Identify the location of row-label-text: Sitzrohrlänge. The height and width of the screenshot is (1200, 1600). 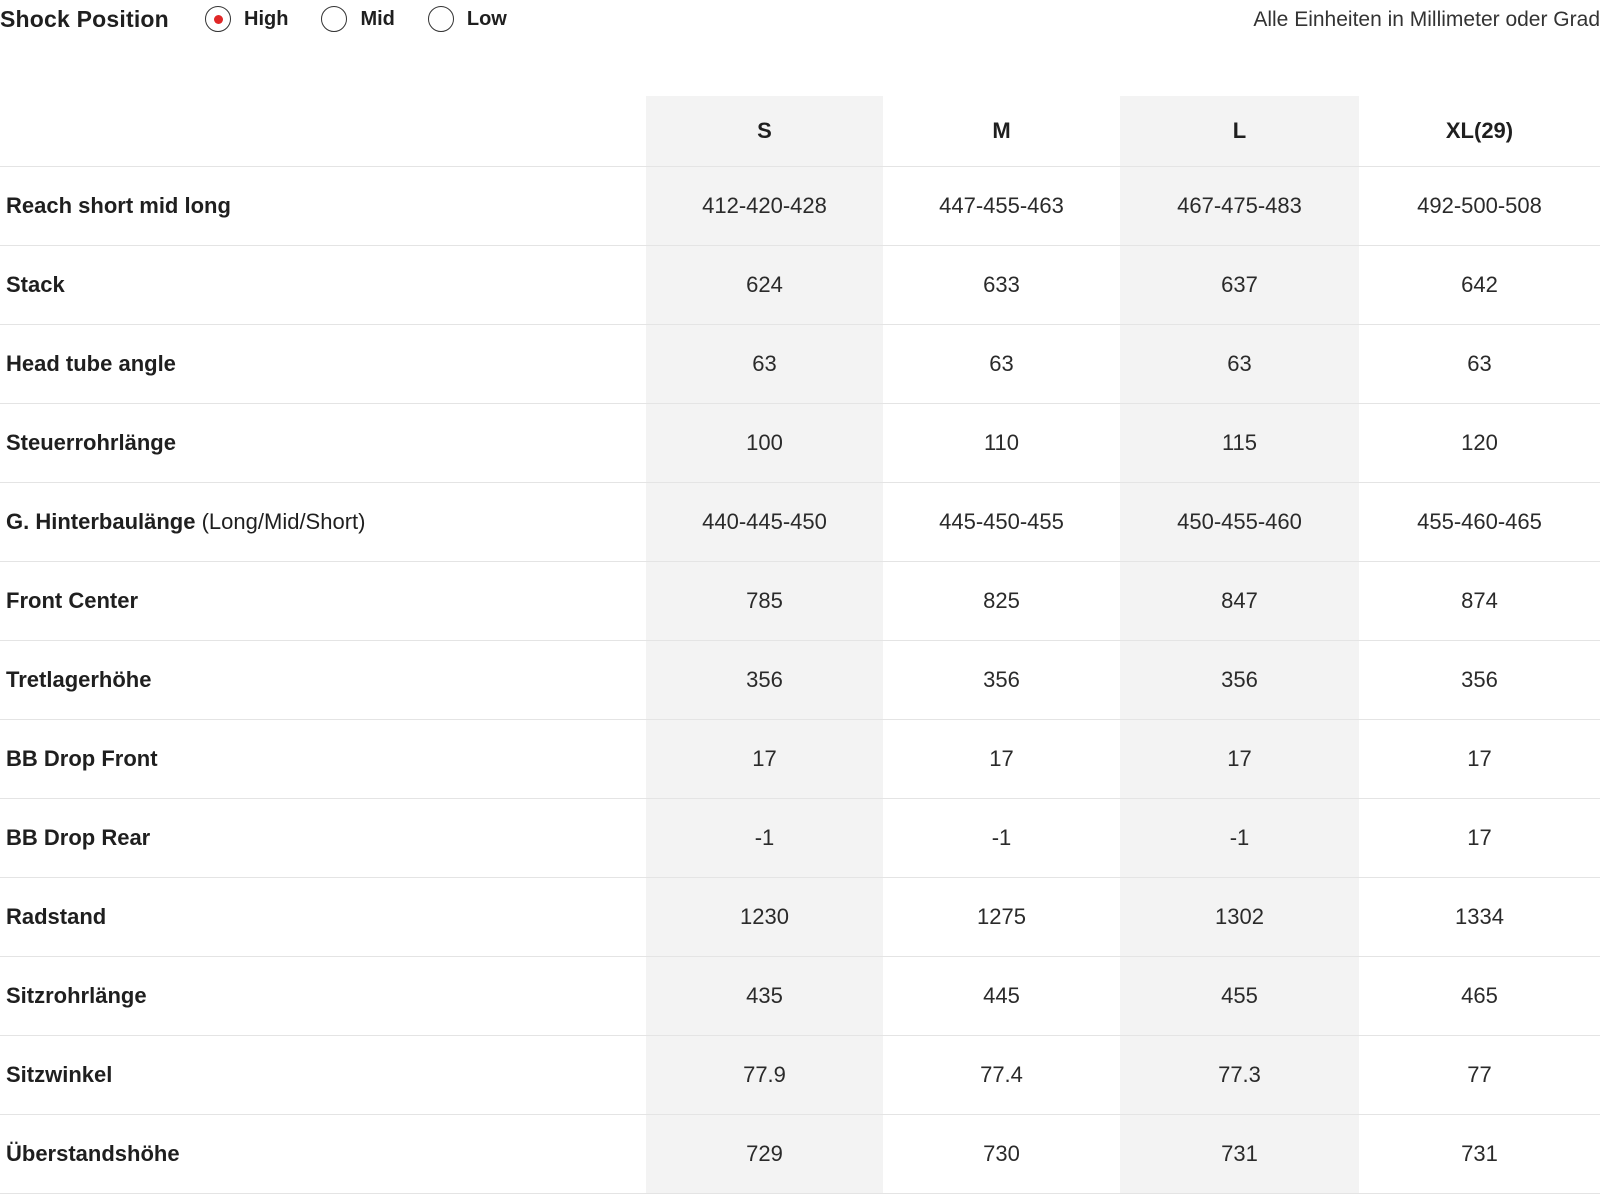
(76, 995).